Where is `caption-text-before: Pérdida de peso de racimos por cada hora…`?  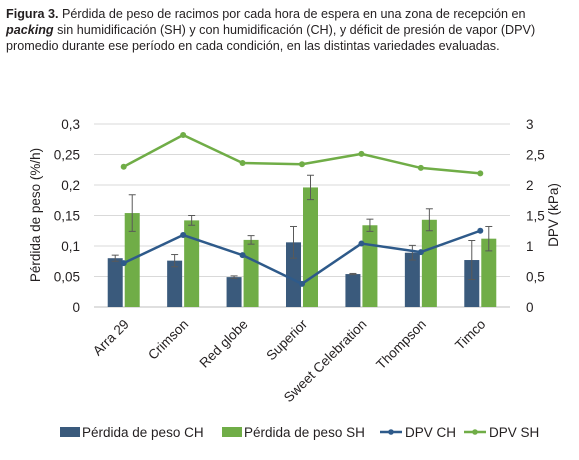 caption-text-before: Pérdida de peso de racimos por cada hora… is located at coordinates (292, 14).